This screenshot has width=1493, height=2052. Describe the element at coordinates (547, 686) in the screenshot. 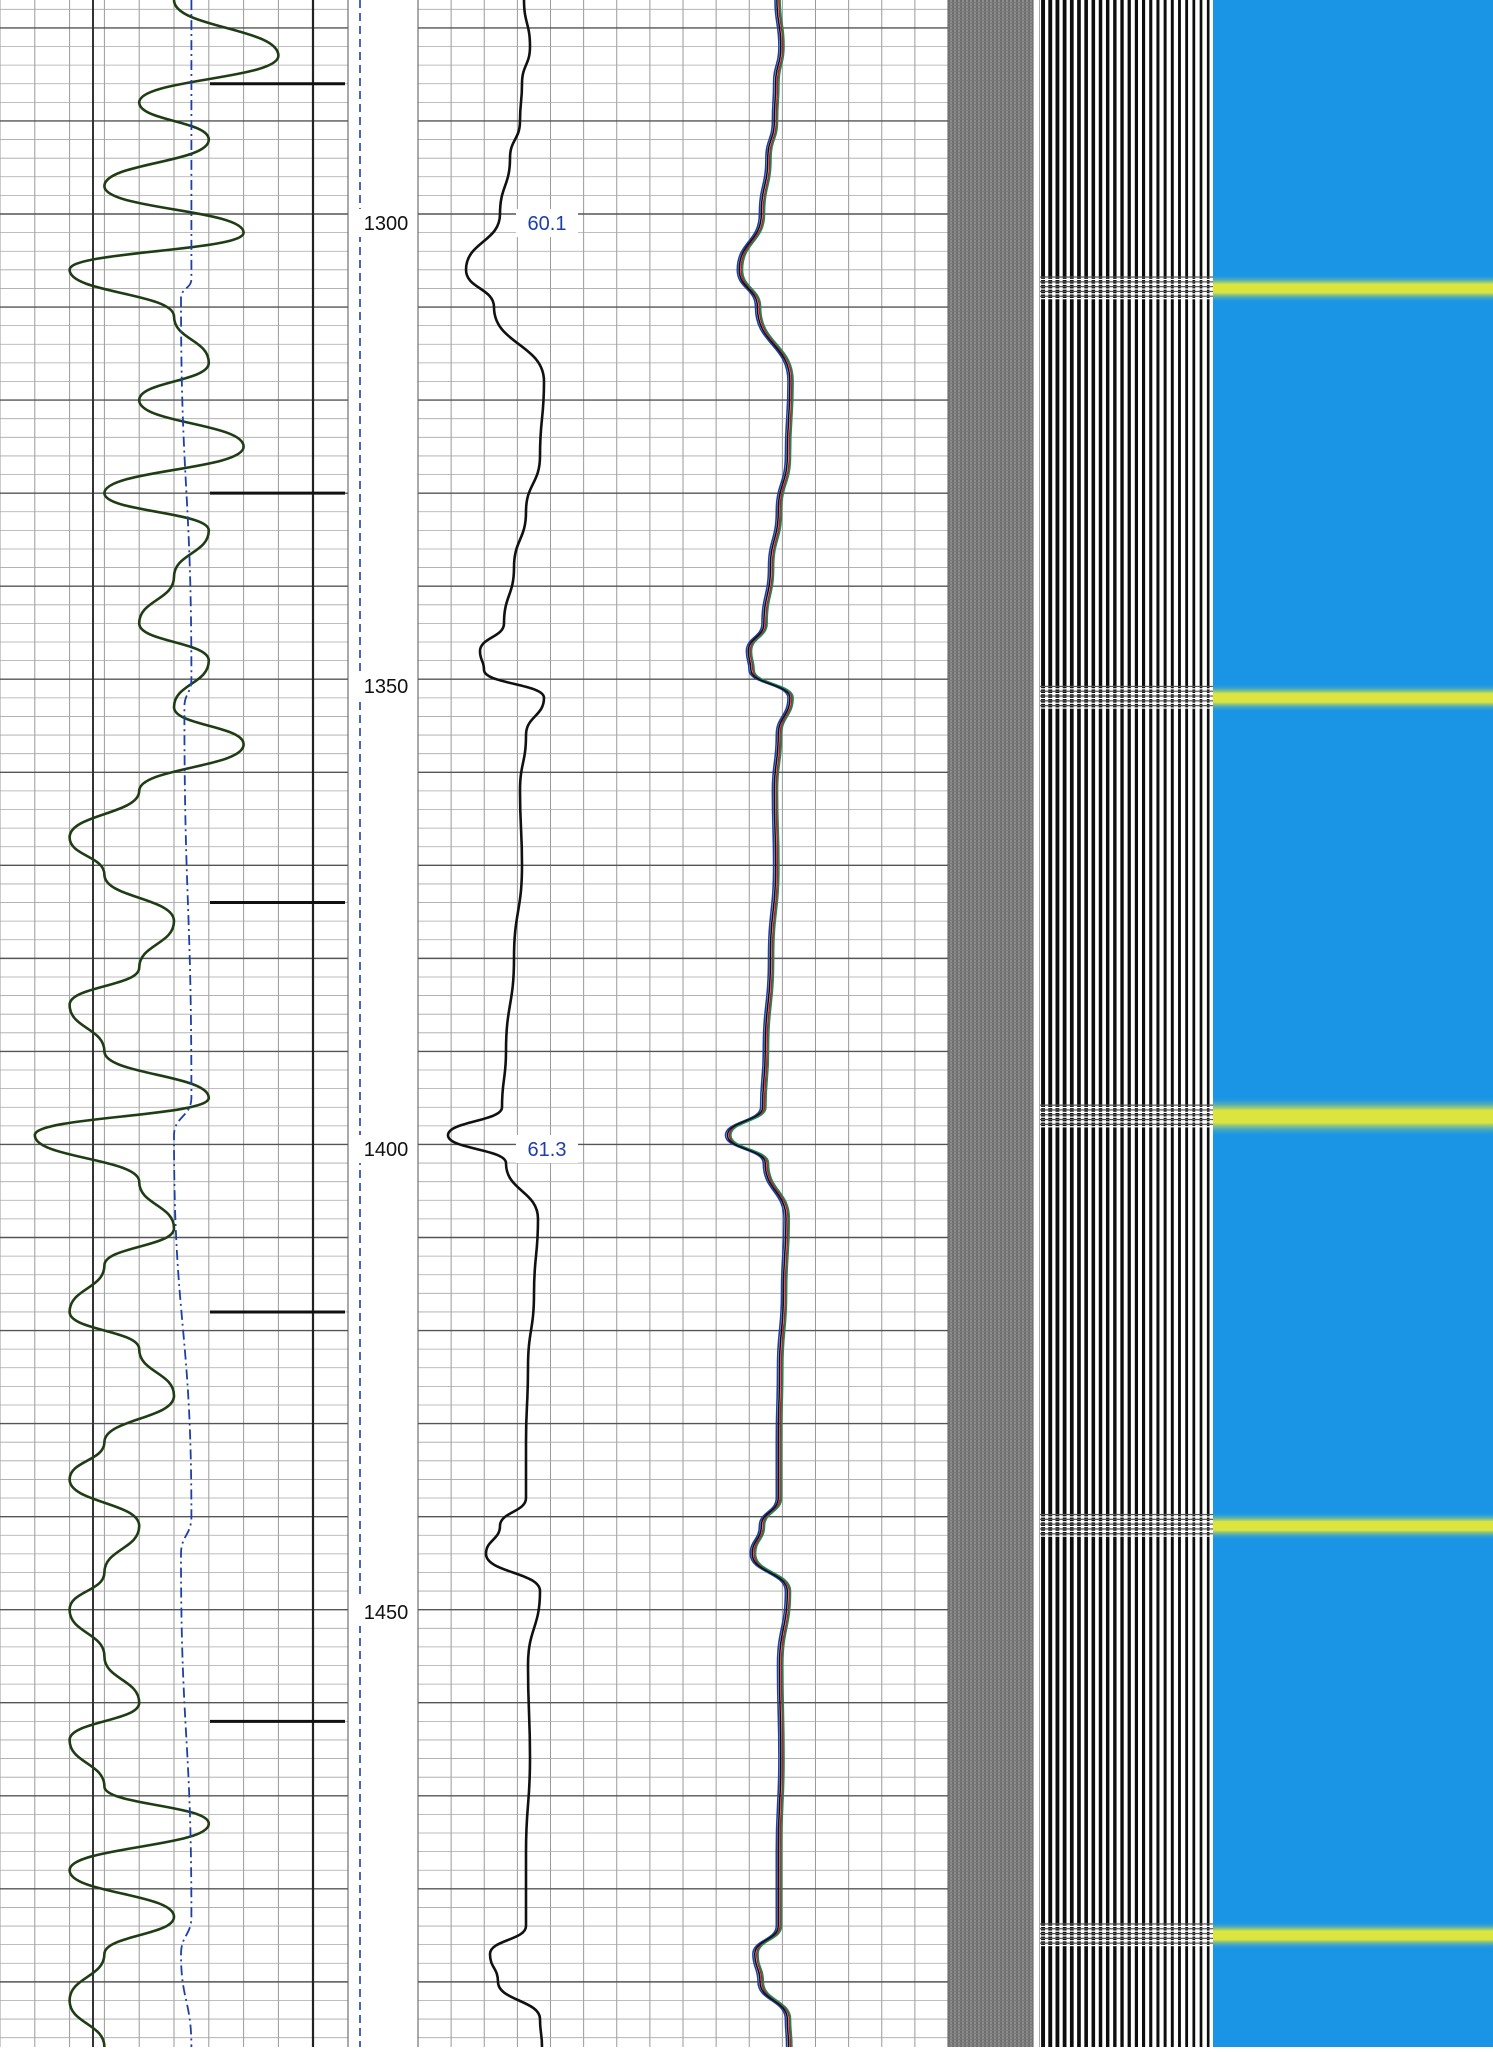

I see `curve-annotations: 60.1 61.3` at that location.